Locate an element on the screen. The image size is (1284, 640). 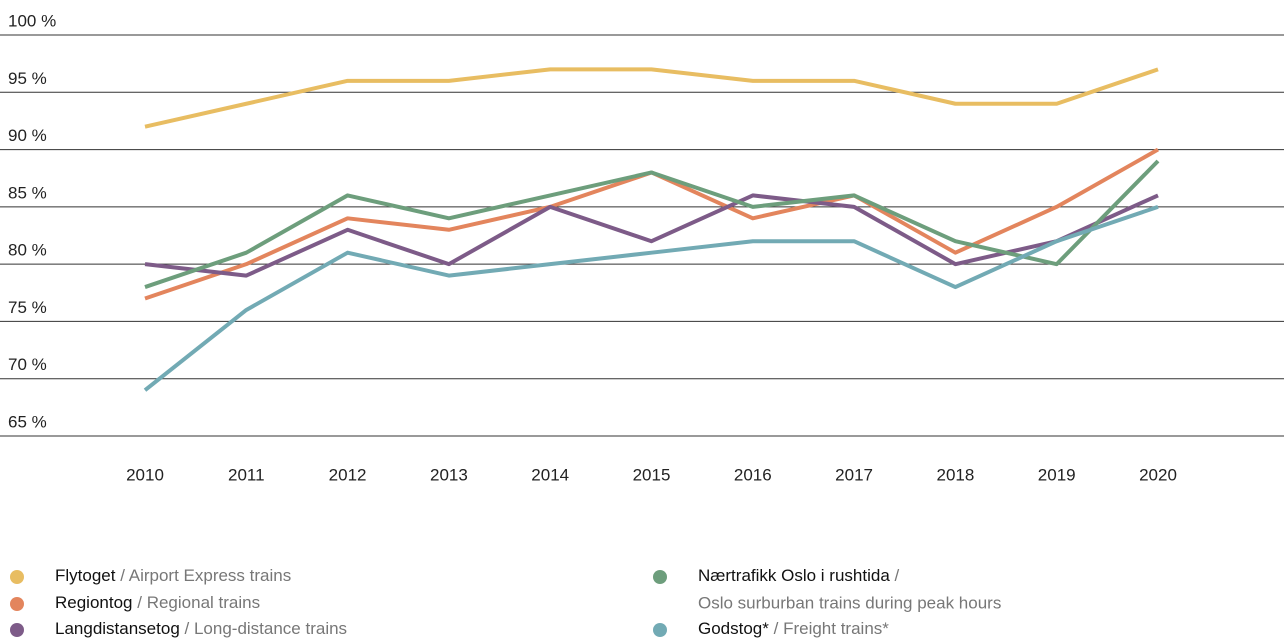
legend-label: Nærtrafikk Oslo i rushtida / is located at coordinates (799, 575).